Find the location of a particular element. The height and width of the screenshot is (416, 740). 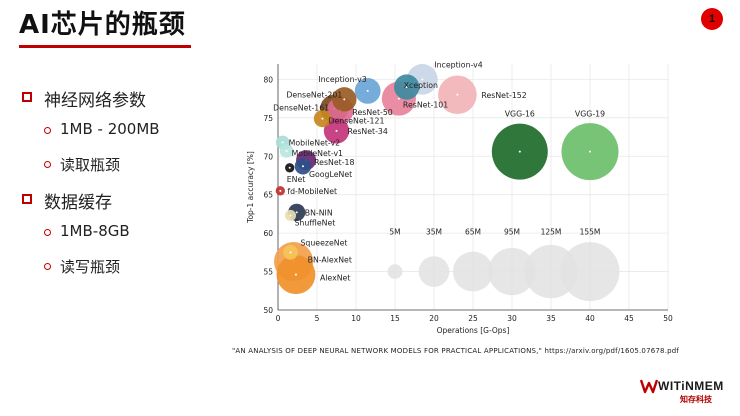

y-tick-label: 70 is located at coordinates (268, 156).